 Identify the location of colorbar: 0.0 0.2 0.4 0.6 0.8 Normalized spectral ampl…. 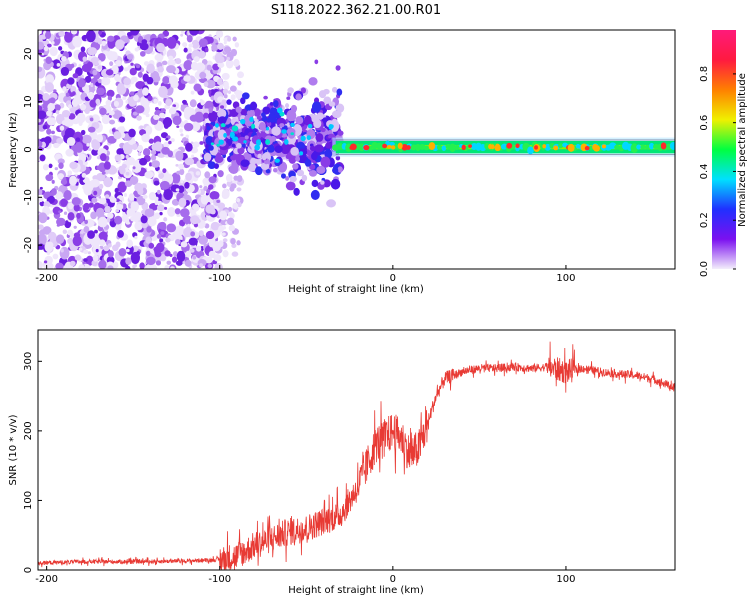
(723, 153).